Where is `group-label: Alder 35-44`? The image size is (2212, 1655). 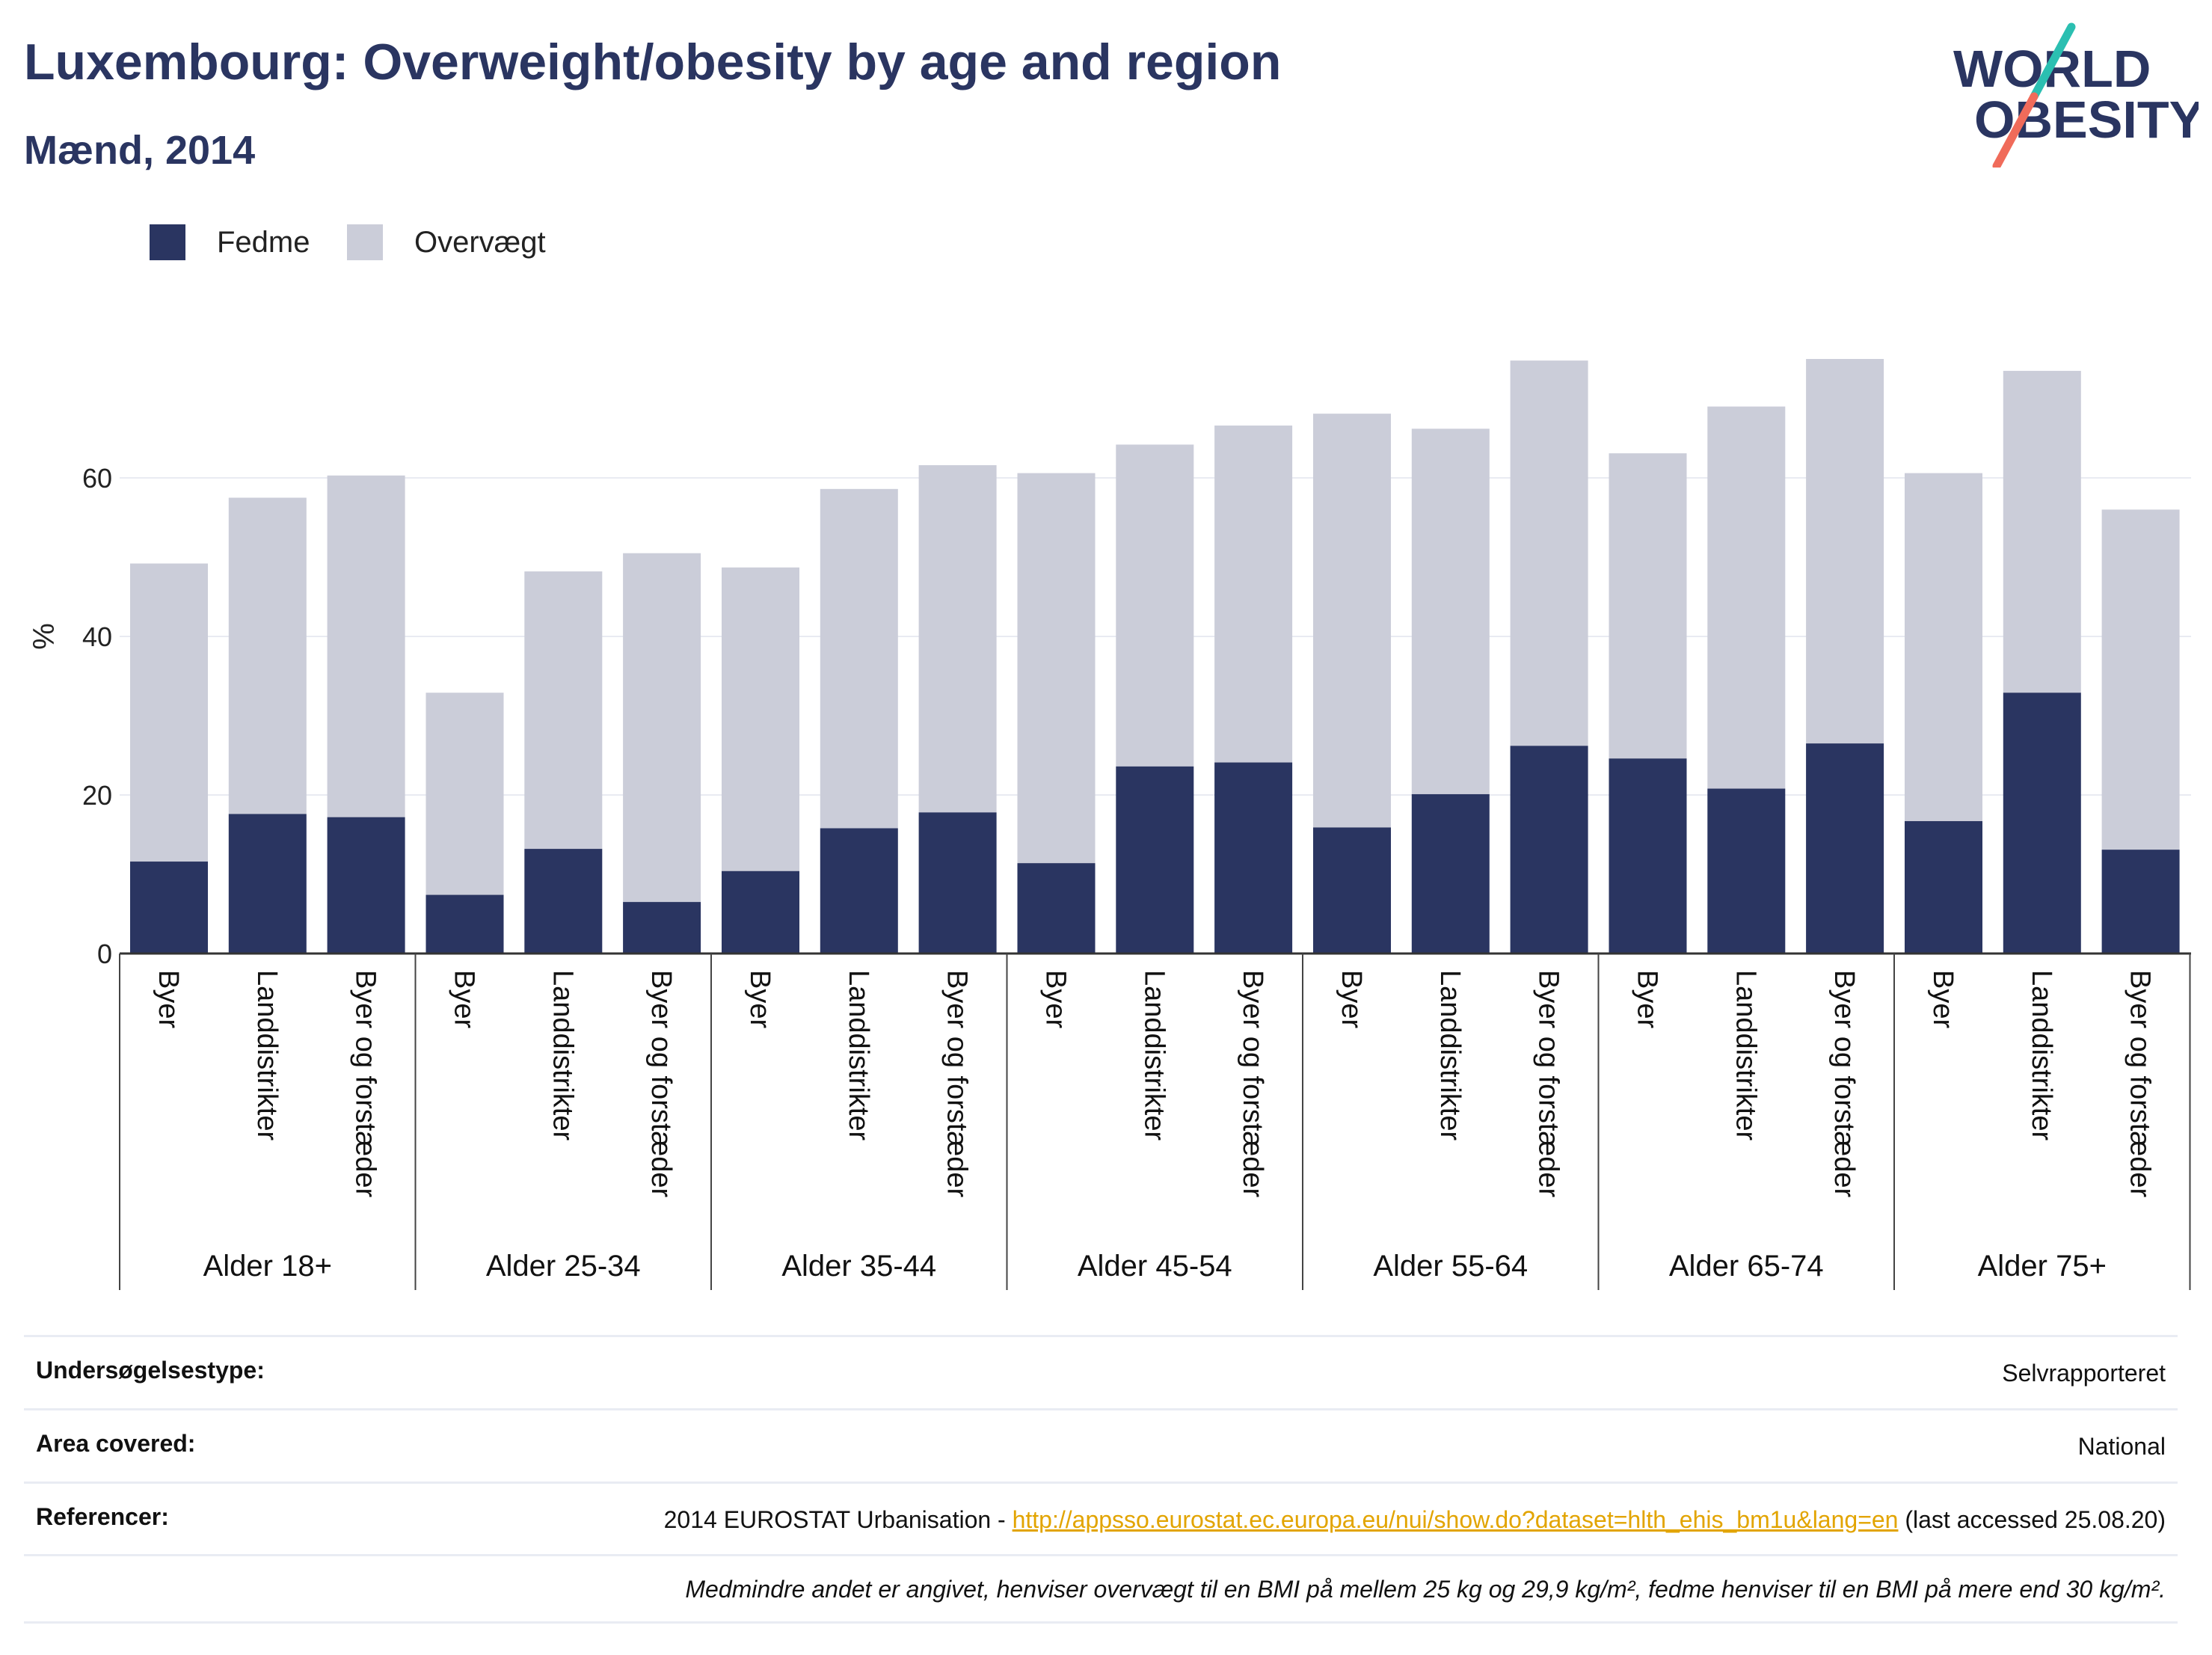
group-label: Alder 35-44 is located at coordinates (858, 1266).